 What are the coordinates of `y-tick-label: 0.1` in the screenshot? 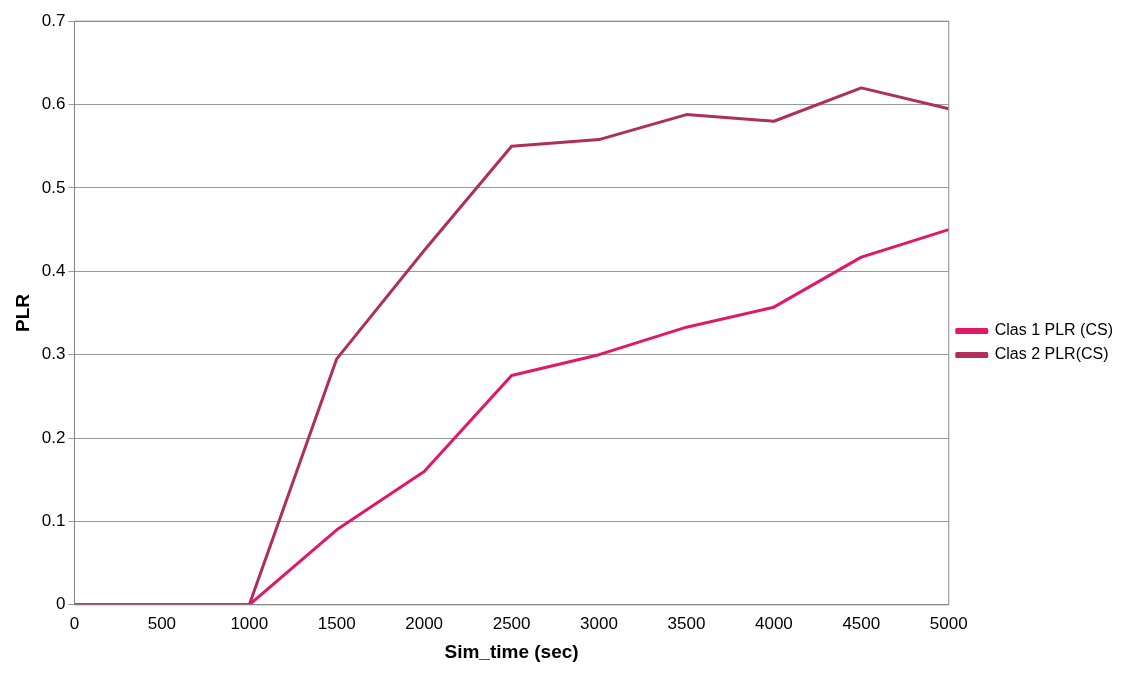 It's located at (53, 521).